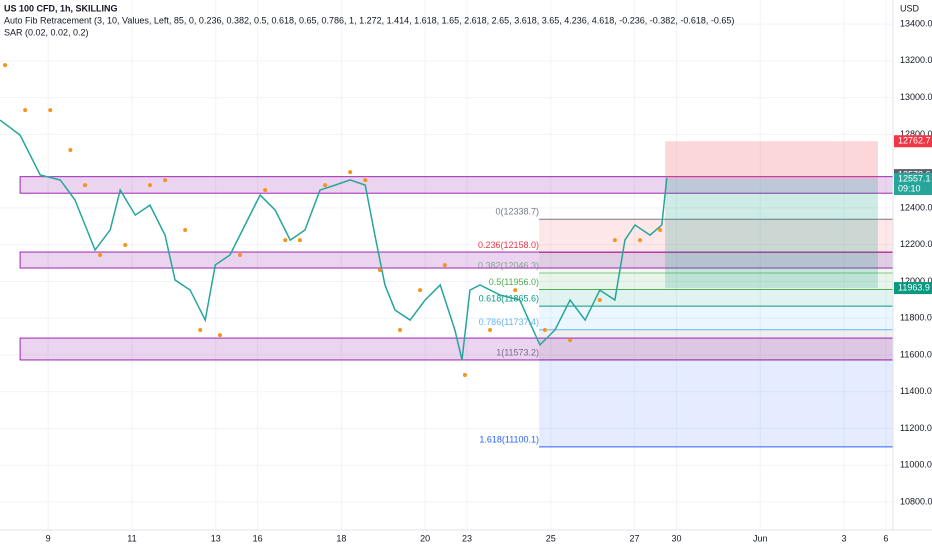  What do you see at coordinates (916, 501) in the screenshot?
I see `y-tick-label: 10800.0` at bounding box center [916, 501].